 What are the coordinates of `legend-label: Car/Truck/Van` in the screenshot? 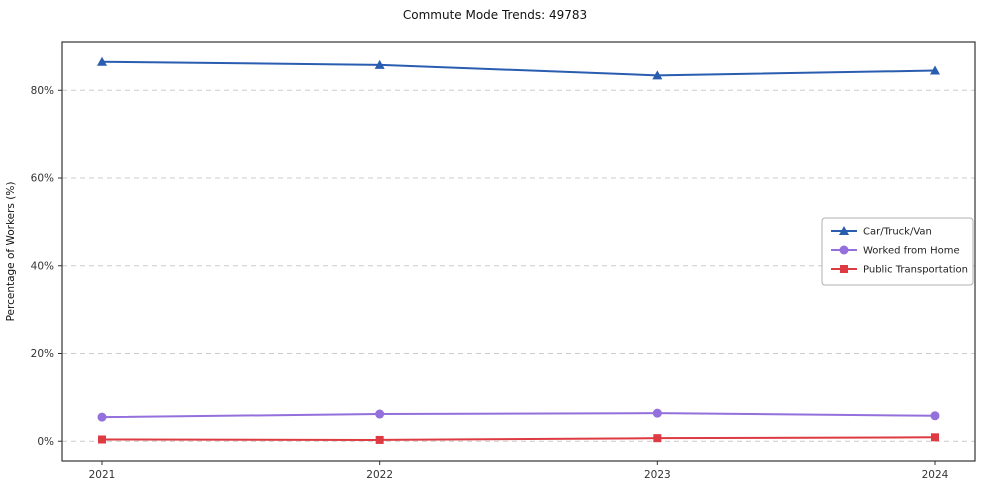 It's located at (897, 232).